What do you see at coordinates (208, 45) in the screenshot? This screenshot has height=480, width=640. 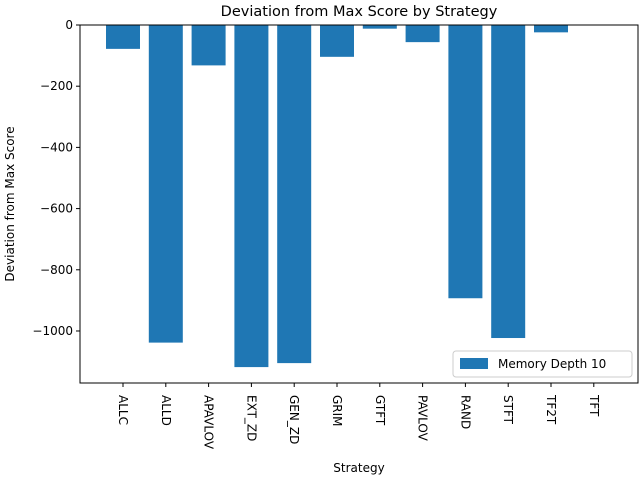 I see `bar-apavlov` at bounding box center [208, 45].